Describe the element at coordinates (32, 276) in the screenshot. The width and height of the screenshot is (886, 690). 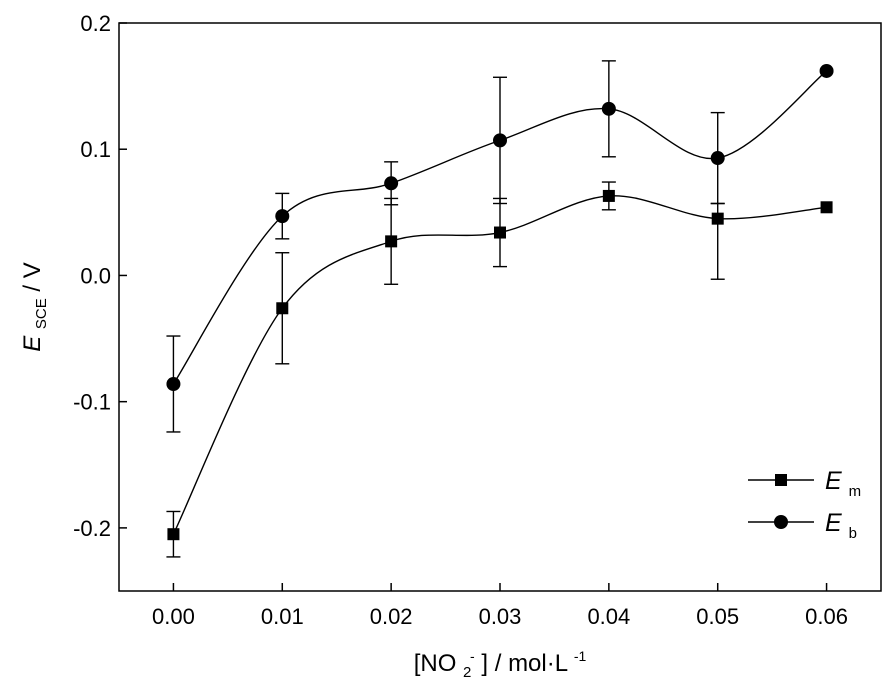
I see `y-axis-title-unit: / V` at that location.